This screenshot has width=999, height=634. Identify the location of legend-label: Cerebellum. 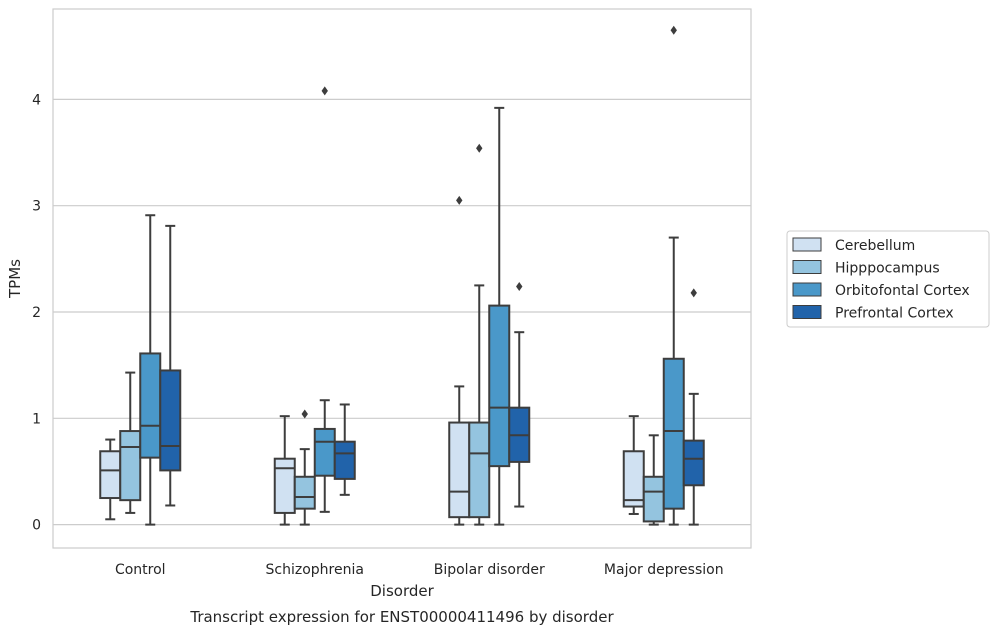
(875, 246).